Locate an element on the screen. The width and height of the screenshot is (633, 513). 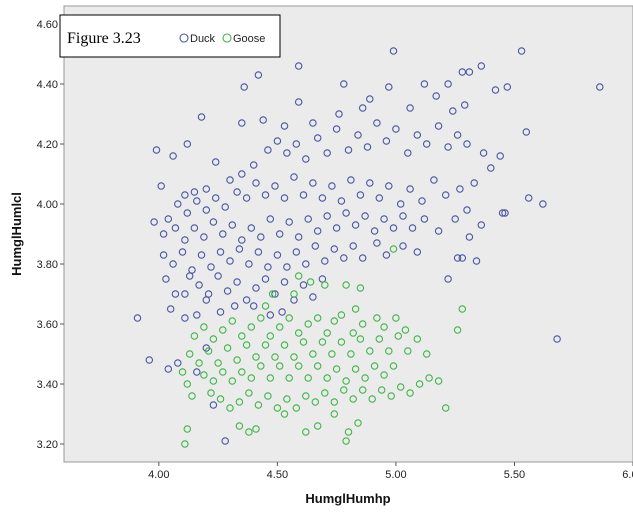
x-tick-label: 4.00 is located at coordinates (158, 475).